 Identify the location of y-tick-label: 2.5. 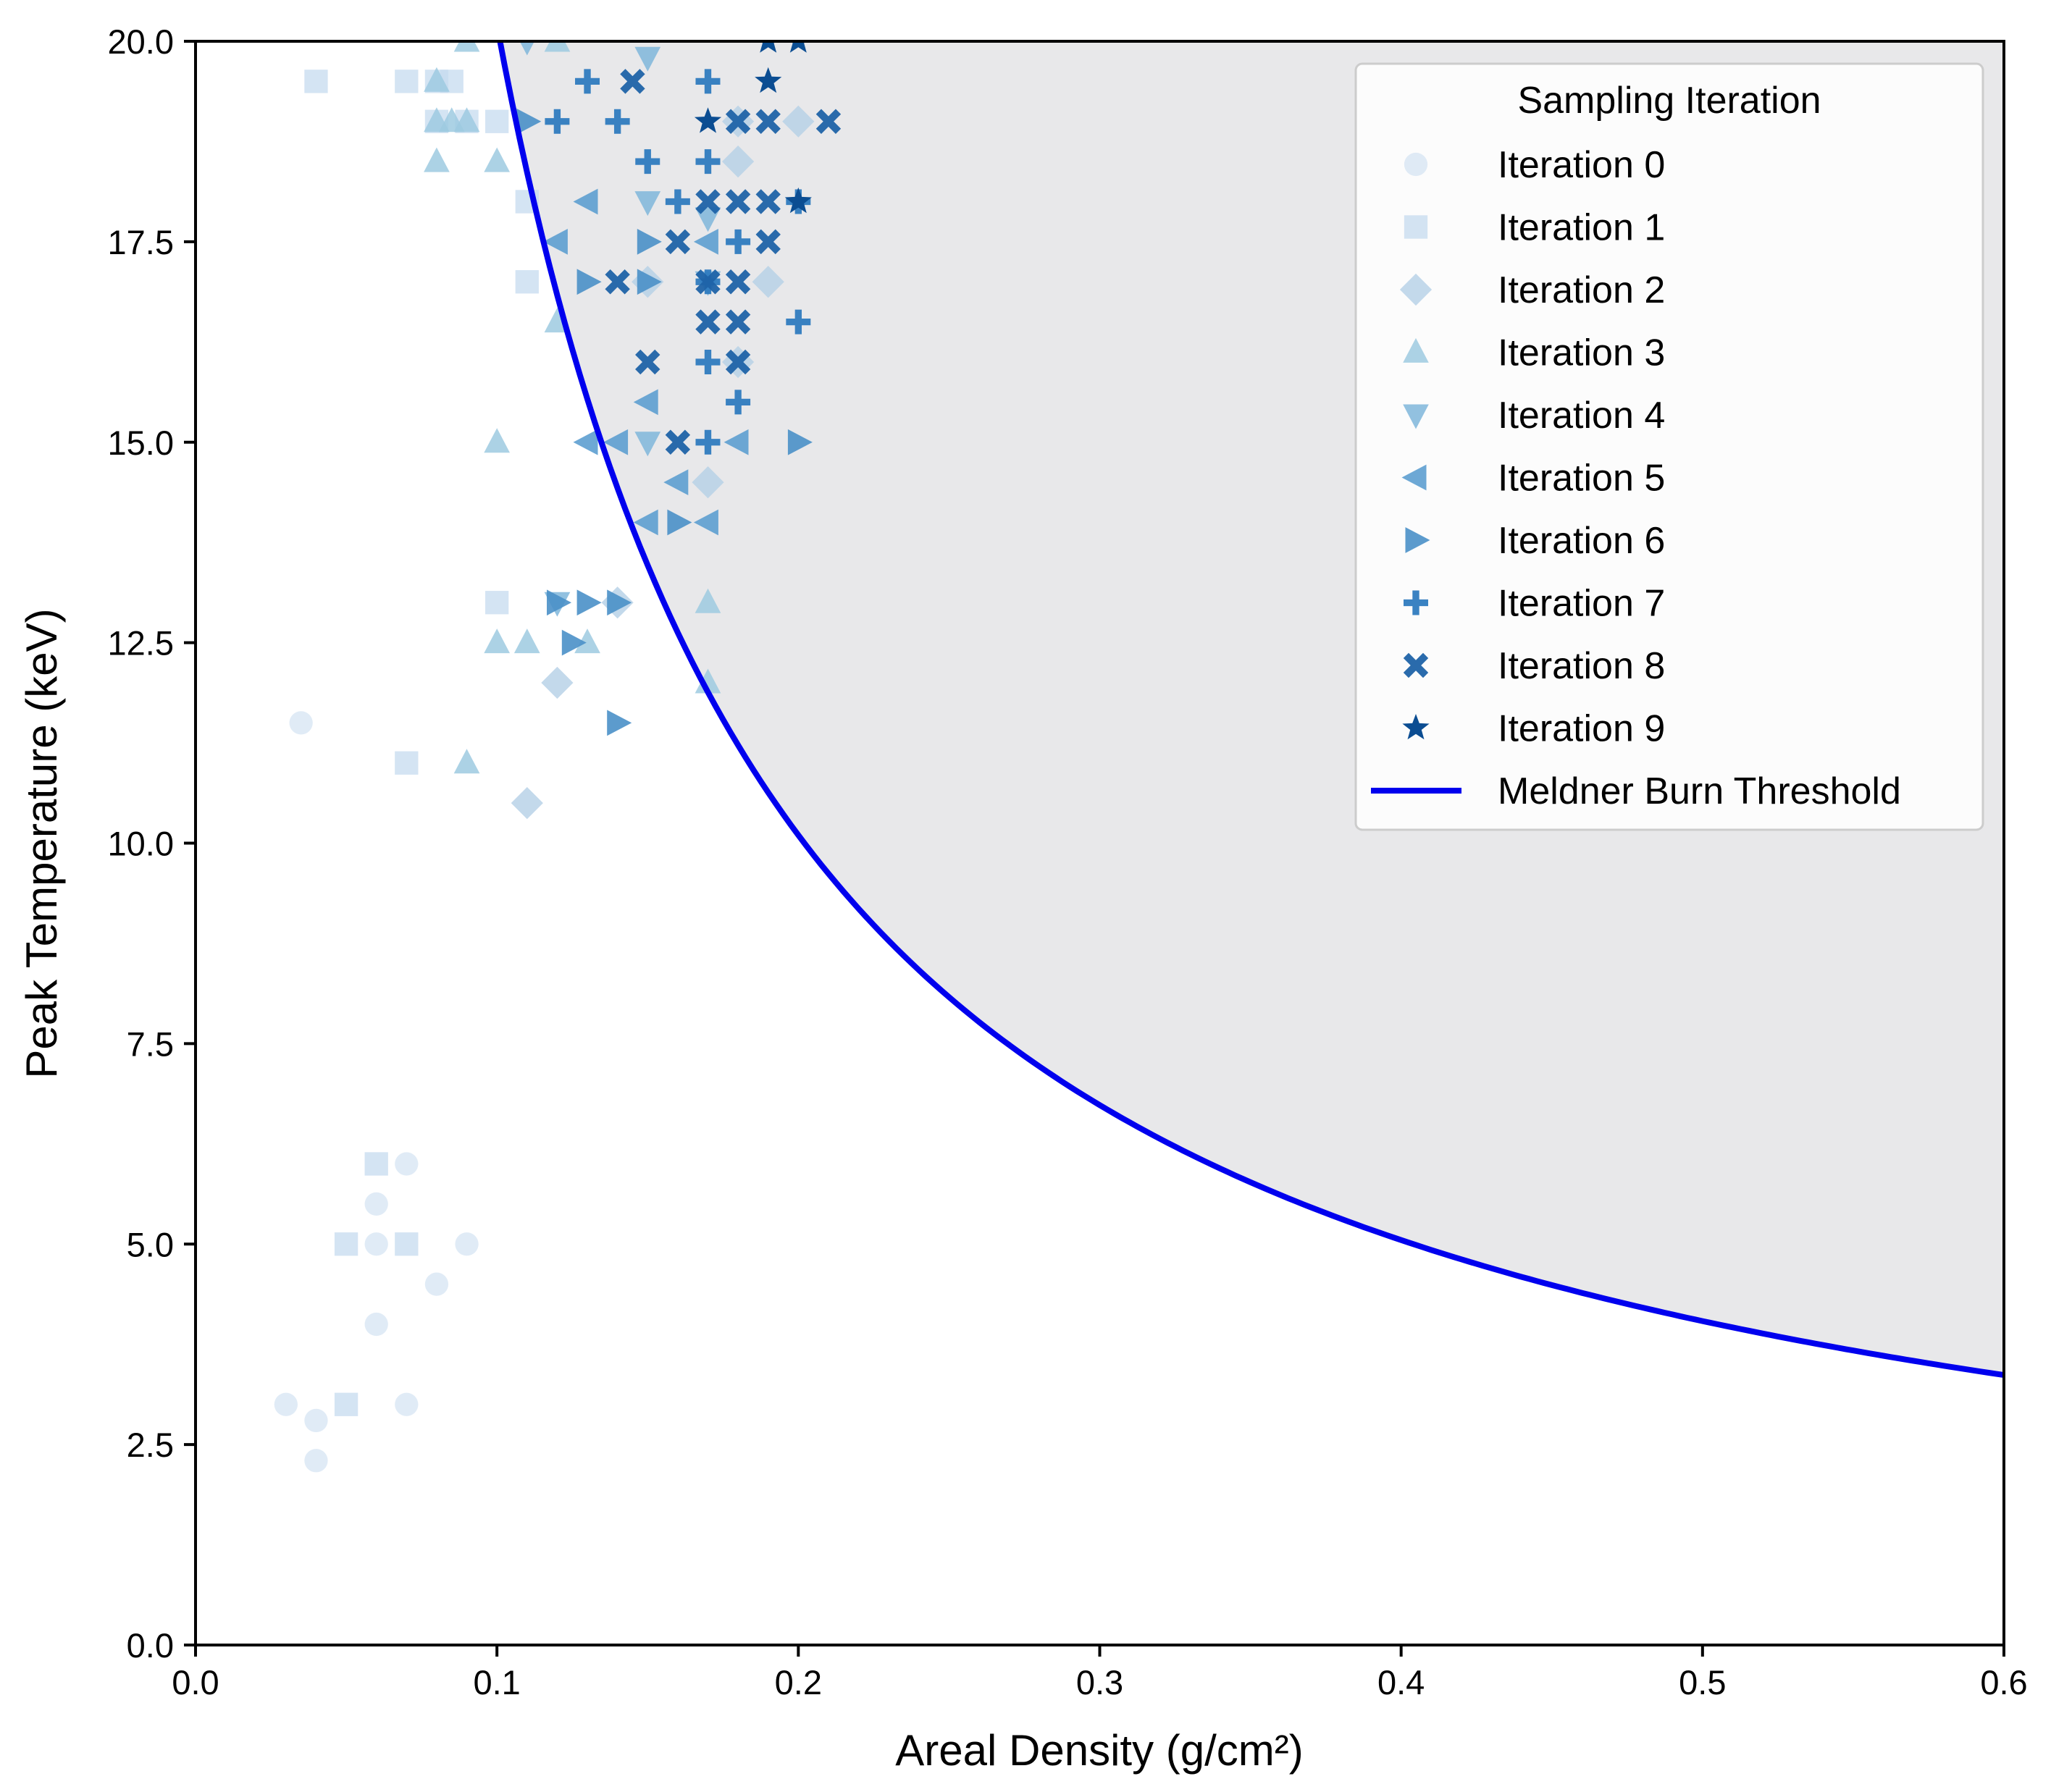
(150, 1445).